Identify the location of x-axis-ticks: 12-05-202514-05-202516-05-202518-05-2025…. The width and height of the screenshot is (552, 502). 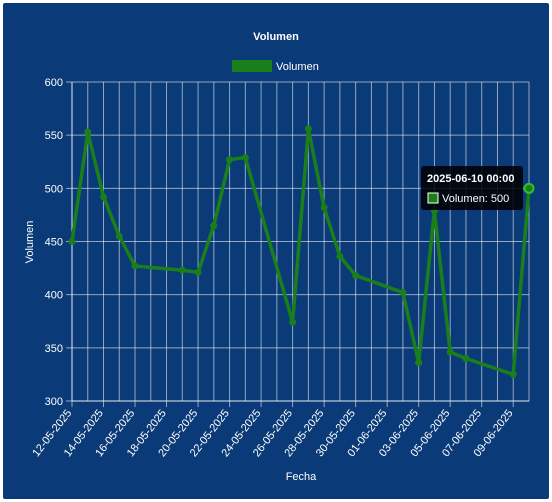
(272, 433).